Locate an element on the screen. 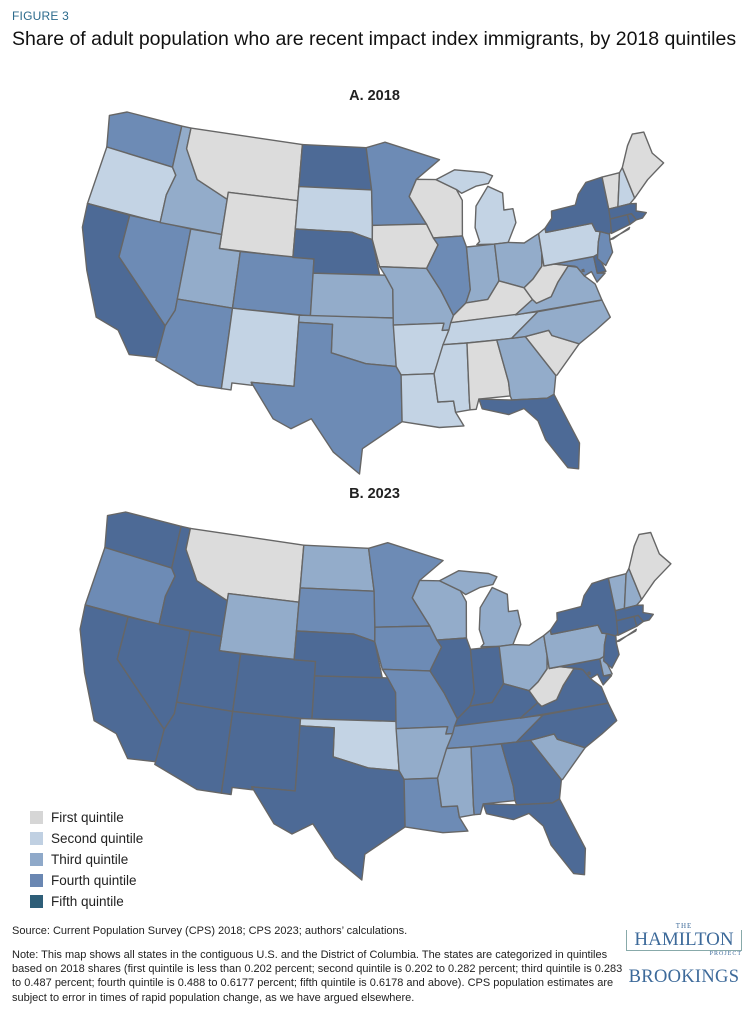 This screenshot has width=749, height=1024. logo-hamilton: HAMILTON is located at coordinates (684, 940).